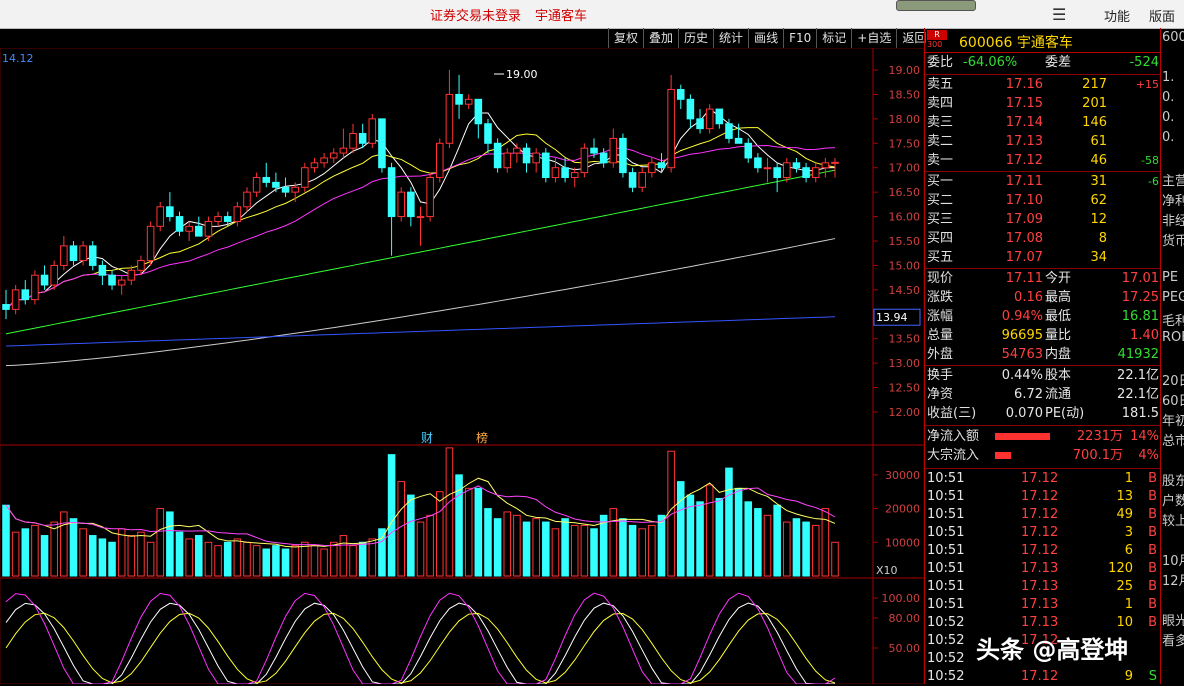 The height and width of the screenshot is (686, 1184). Describe the element at coordinates (1162, 17) in the screenshot. I see `layout-button: 版面` at that location.